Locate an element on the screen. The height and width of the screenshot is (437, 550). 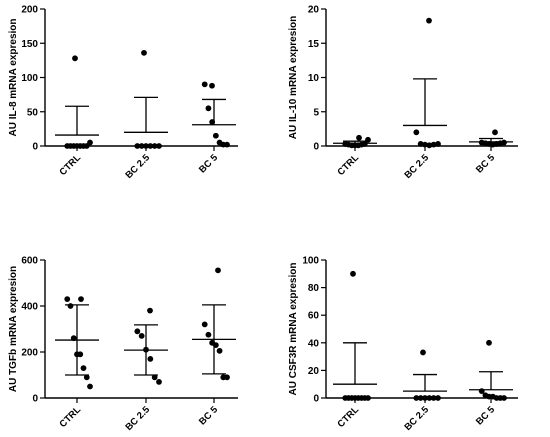
y-tick-label: 80 is located at coordinates (314, 288).